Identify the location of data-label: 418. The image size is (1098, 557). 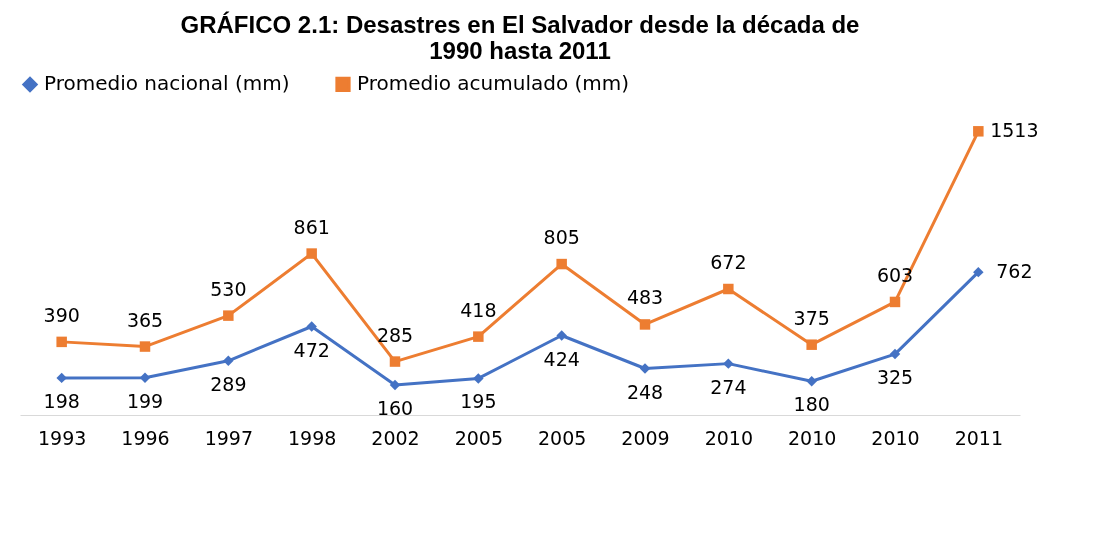
(478, 309).